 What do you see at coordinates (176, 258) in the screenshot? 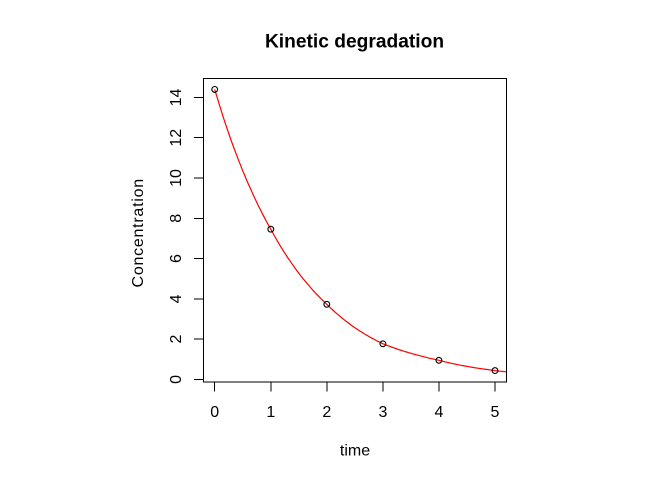
I see `svg-text: 6` at bounding box center [176, 258].